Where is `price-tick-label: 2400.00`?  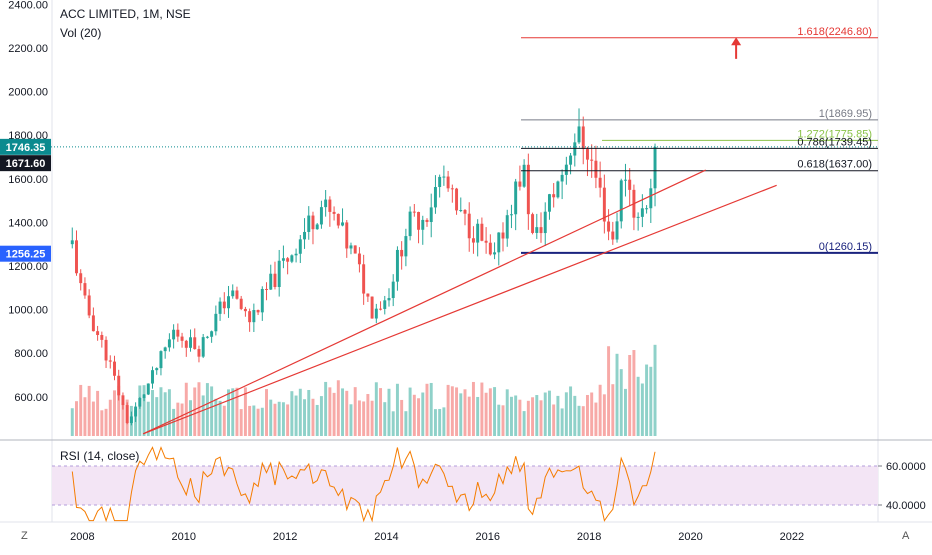
price-tick-label: 2400.00 is located at coordinates (28, 5).